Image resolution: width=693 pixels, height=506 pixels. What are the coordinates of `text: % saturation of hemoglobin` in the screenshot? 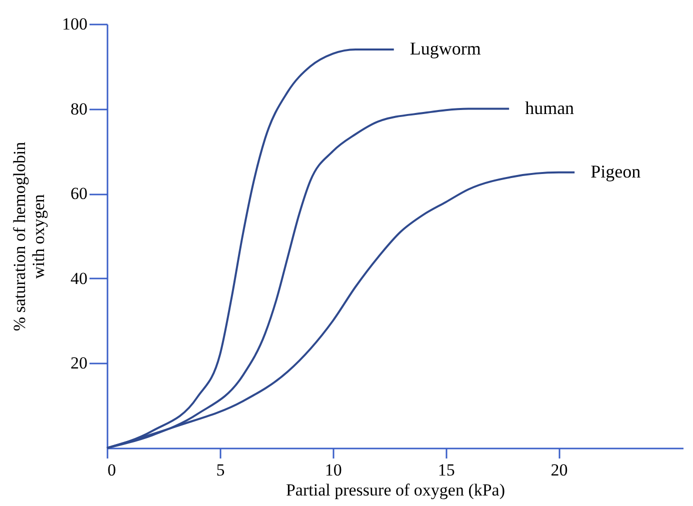 It's located at (19, 237).